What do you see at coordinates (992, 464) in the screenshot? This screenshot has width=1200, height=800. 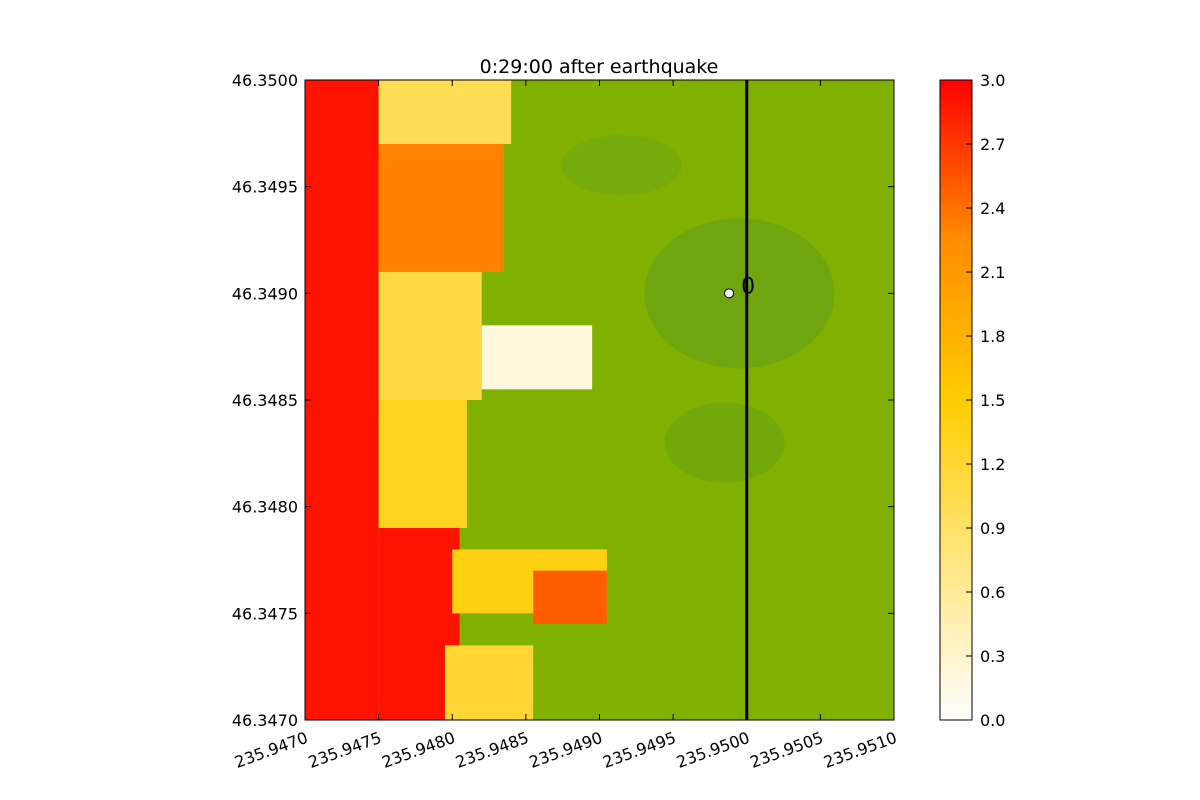 I see `colorbar-tick-label: 1.2` at bounding box center [992, 464].